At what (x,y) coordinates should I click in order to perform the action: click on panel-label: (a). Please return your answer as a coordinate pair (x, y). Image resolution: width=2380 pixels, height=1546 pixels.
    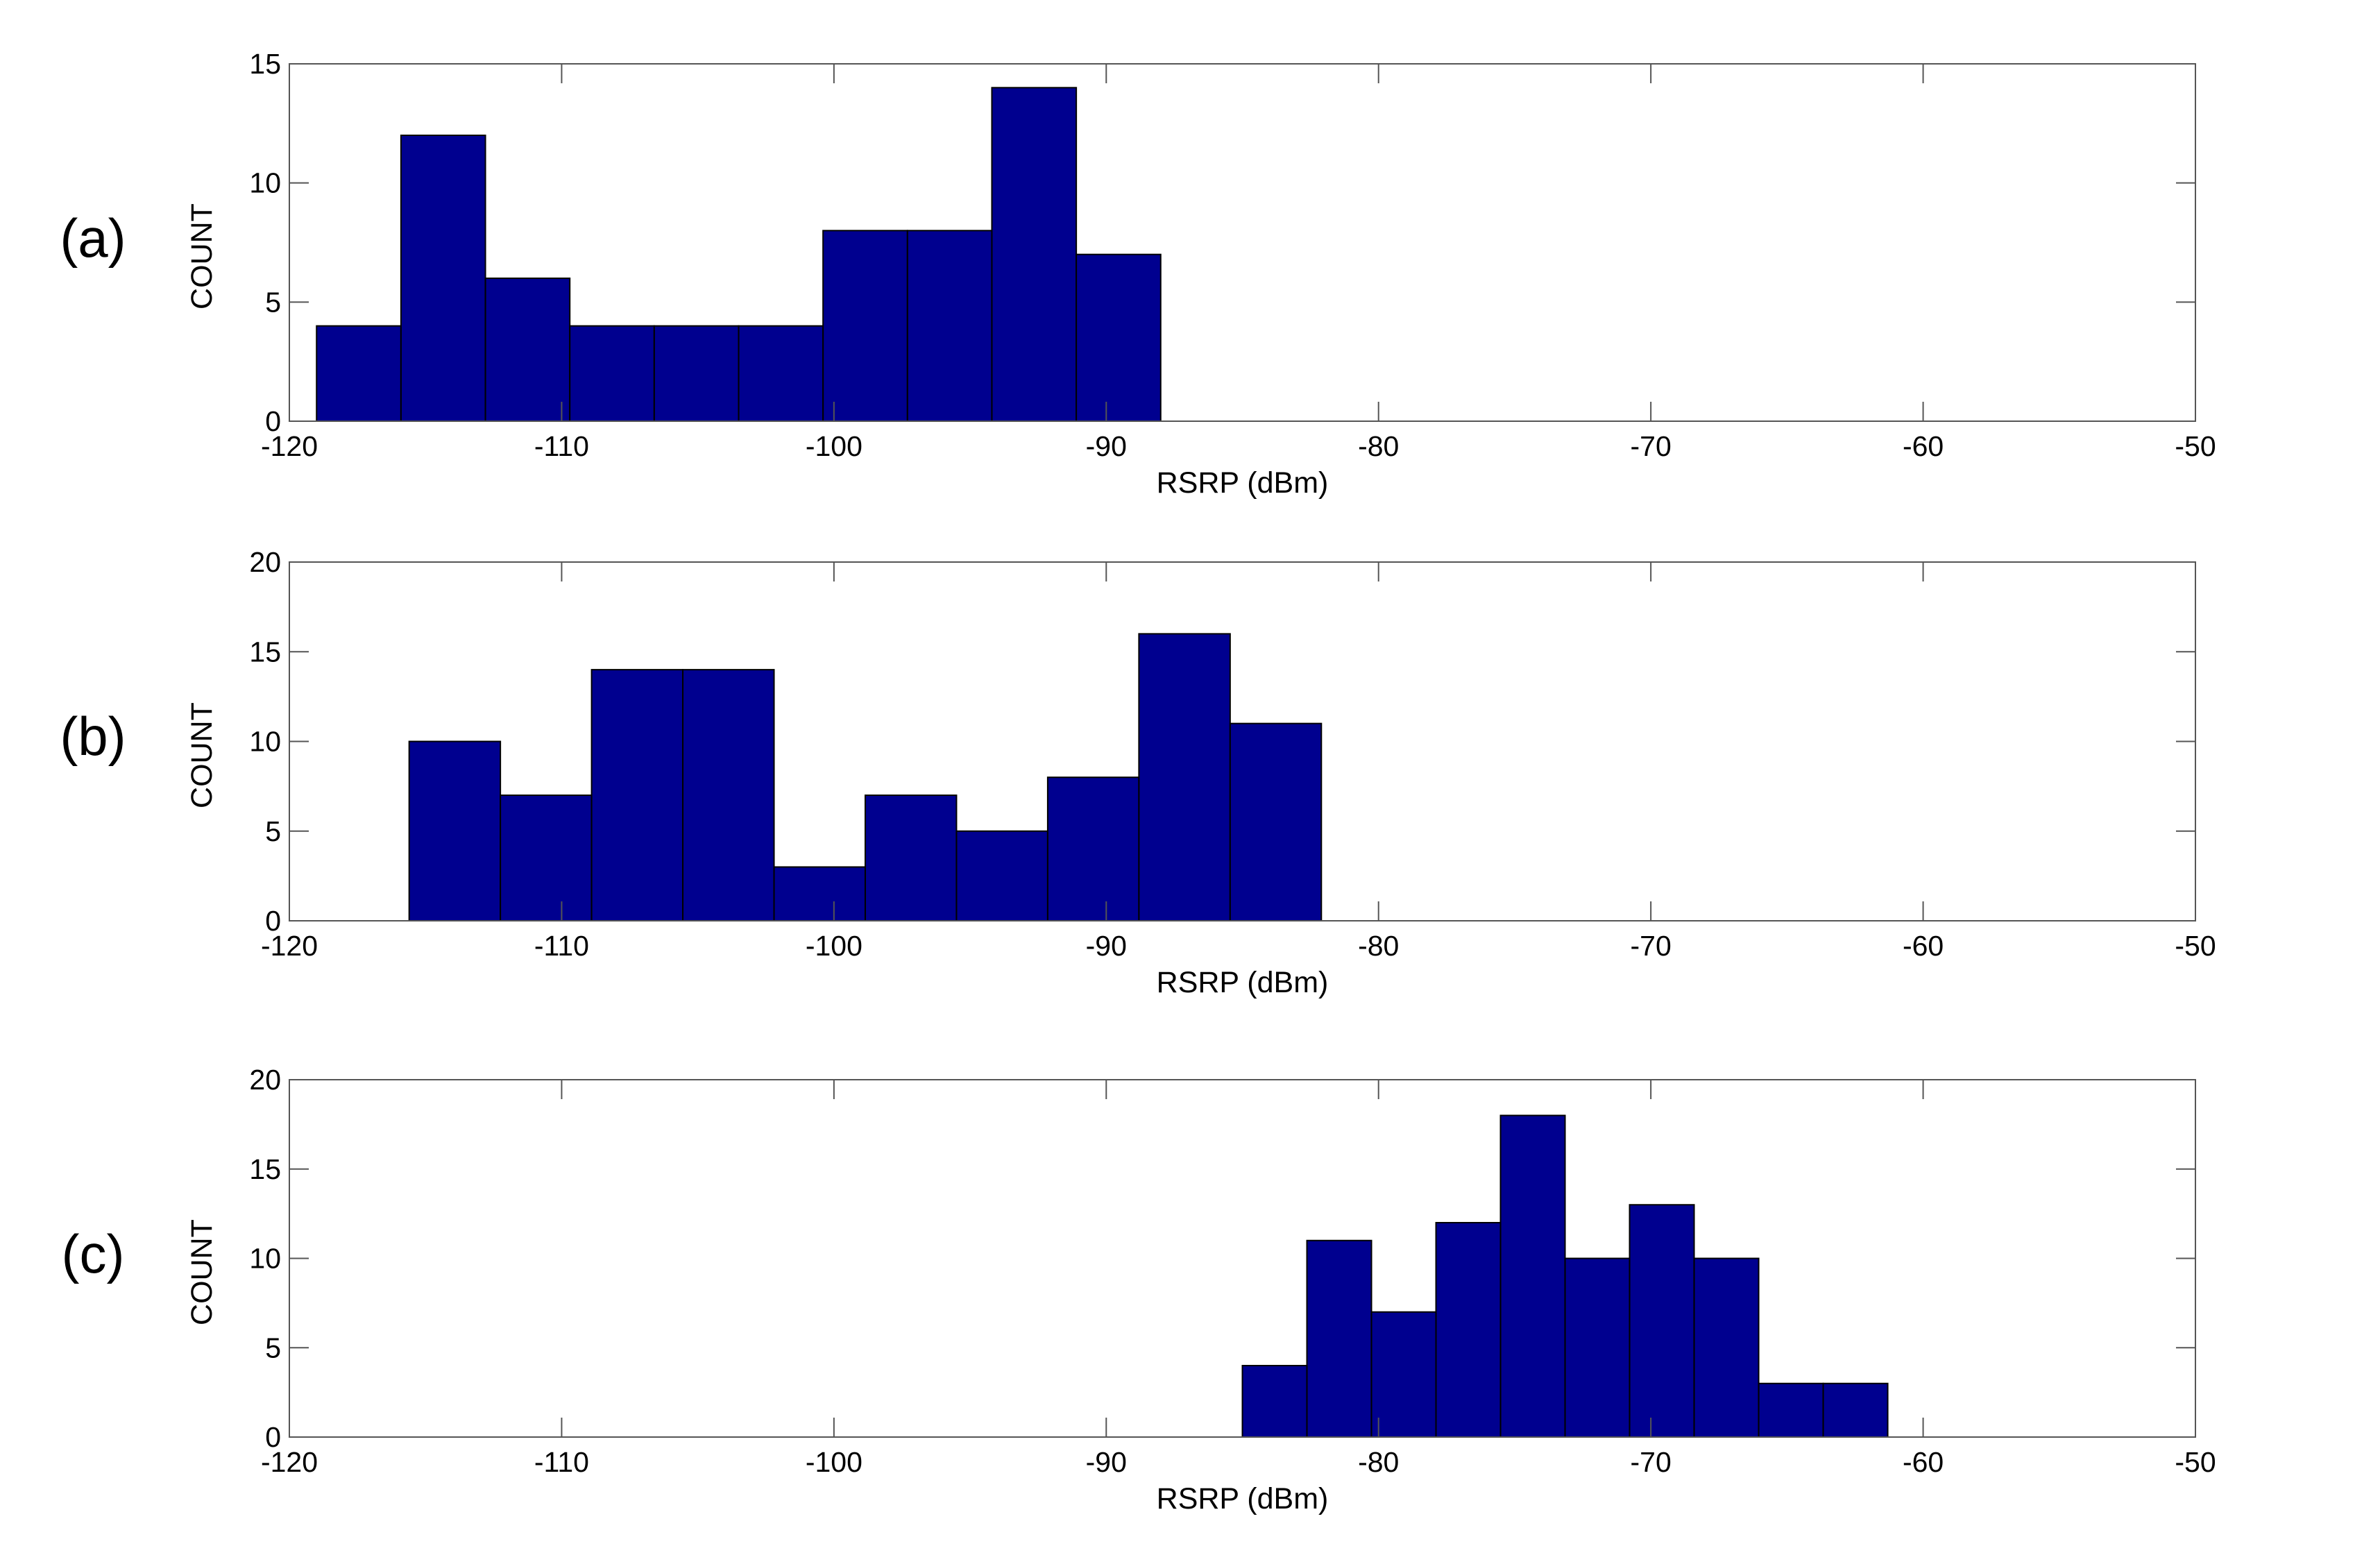
    Looking at the image, I should click on (93, 238).